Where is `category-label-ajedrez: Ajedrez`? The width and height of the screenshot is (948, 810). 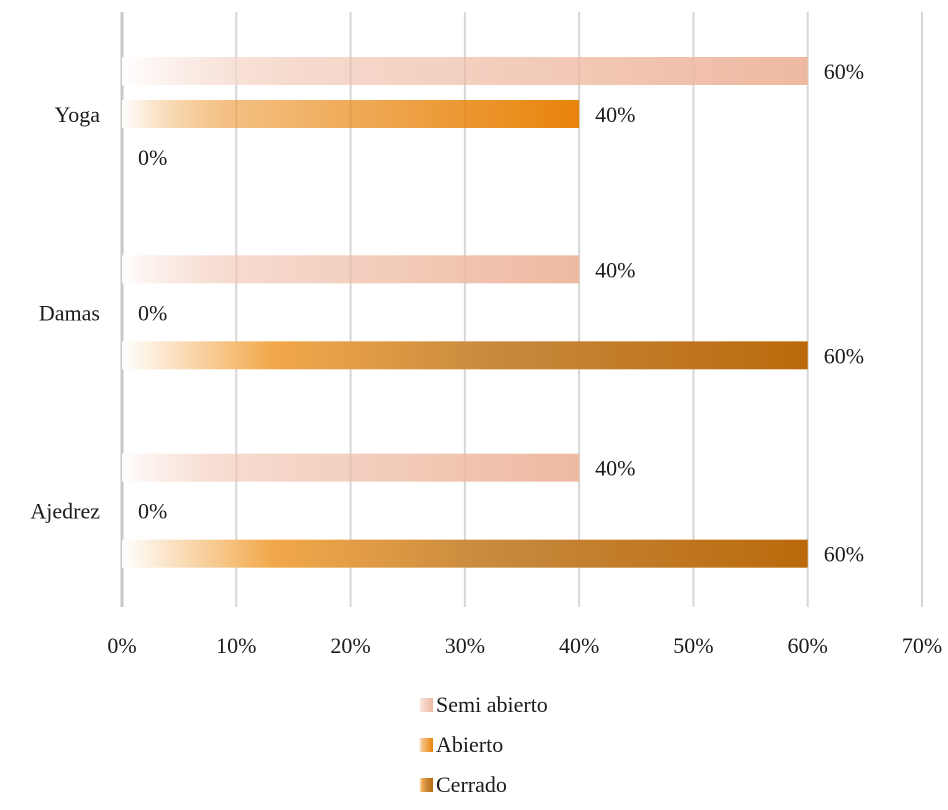
category-label-ajedrez: Ajedrez is located at coordinates (65, 511).